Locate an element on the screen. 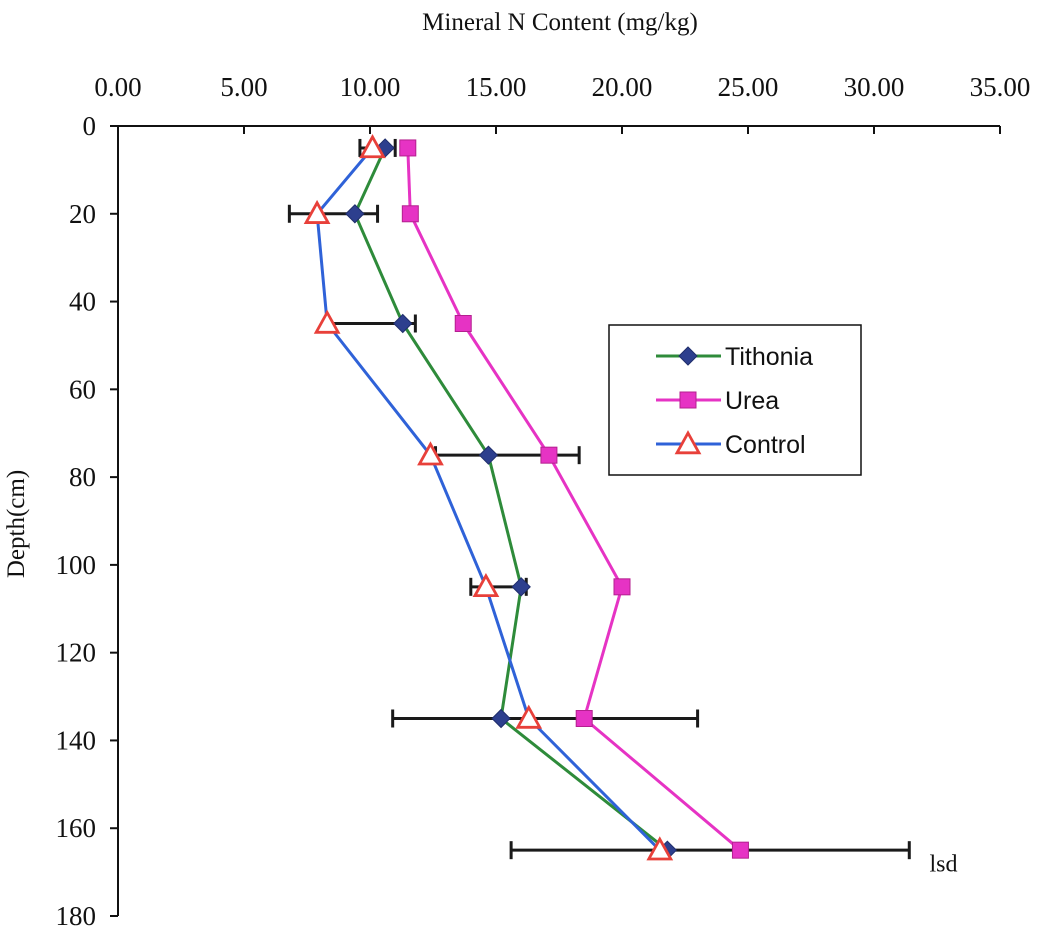 This screenshot has height=938, width=1048. x-tick-label: 30.00 is located at coordinates (874, 87).